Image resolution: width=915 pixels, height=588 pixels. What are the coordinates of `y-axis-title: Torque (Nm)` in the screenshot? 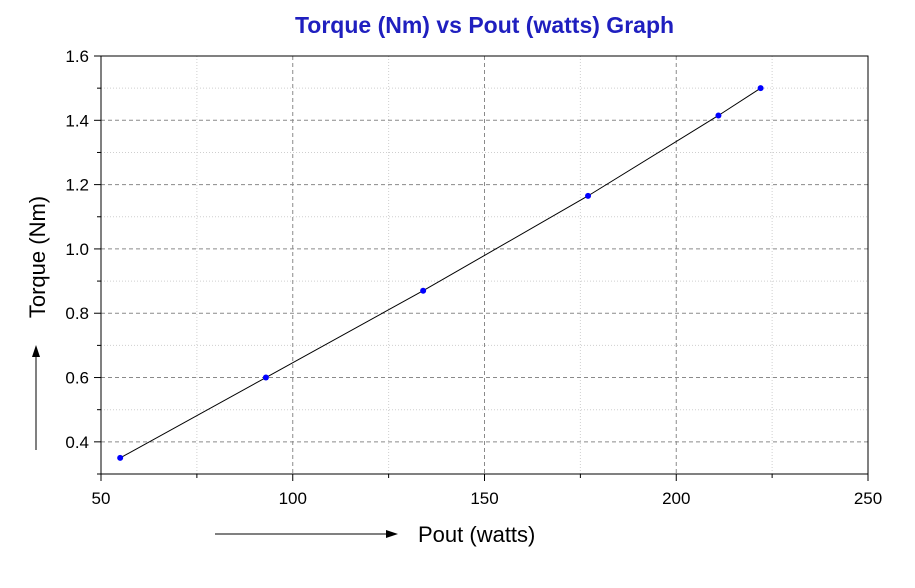 It's located at (37, 257).